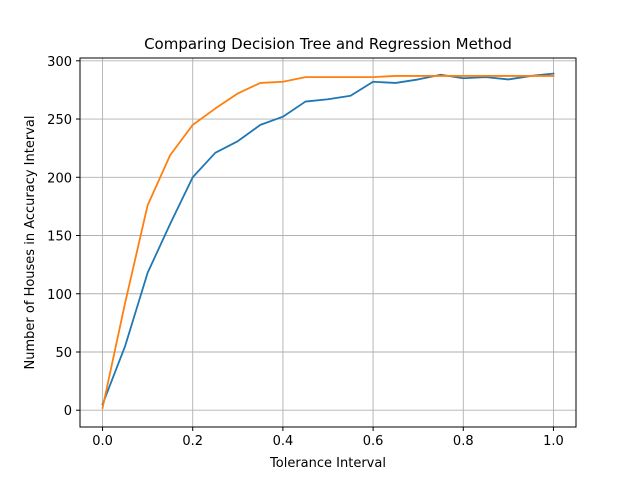 This screenshot has width=640, height=484. Describe the element at coordinates (59, 62) in the screenshot. I see `y-tick-label: 300` at that location.